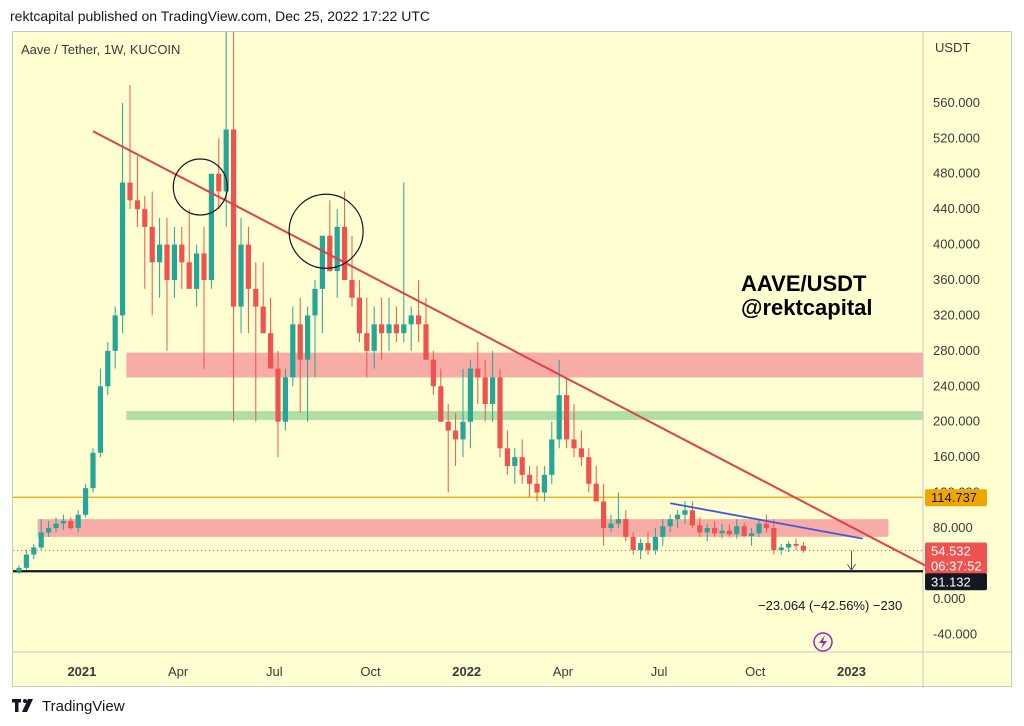 This screenshot has width=1024, height=726. What do you see at coordinates (200, 187) in the screenshot?
I see `highlight-circle` at bounding box center [200, 187].